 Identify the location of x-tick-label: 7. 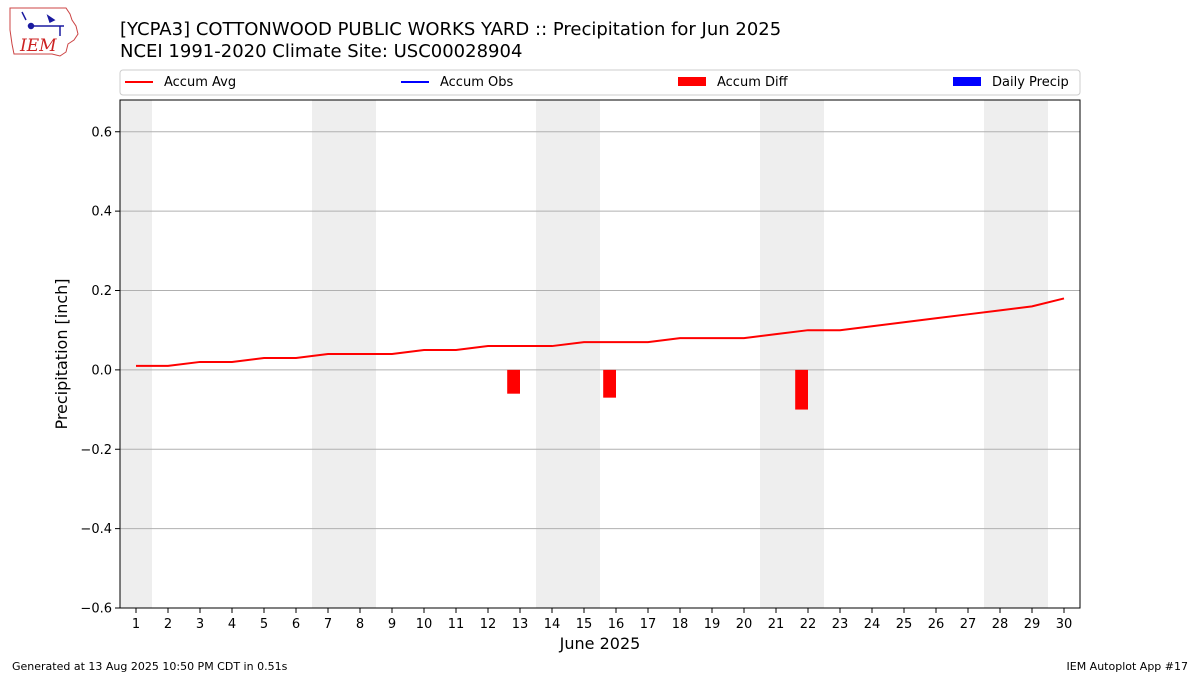
(328, 624).